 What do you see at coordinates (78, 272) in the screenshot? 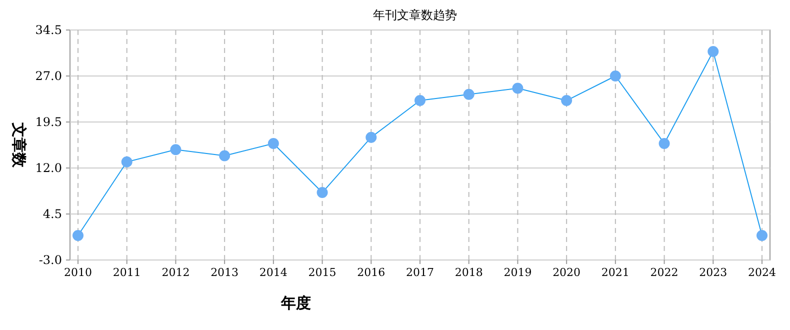
I see `x-tick-label: 2010` at bounding box center [78, 272].